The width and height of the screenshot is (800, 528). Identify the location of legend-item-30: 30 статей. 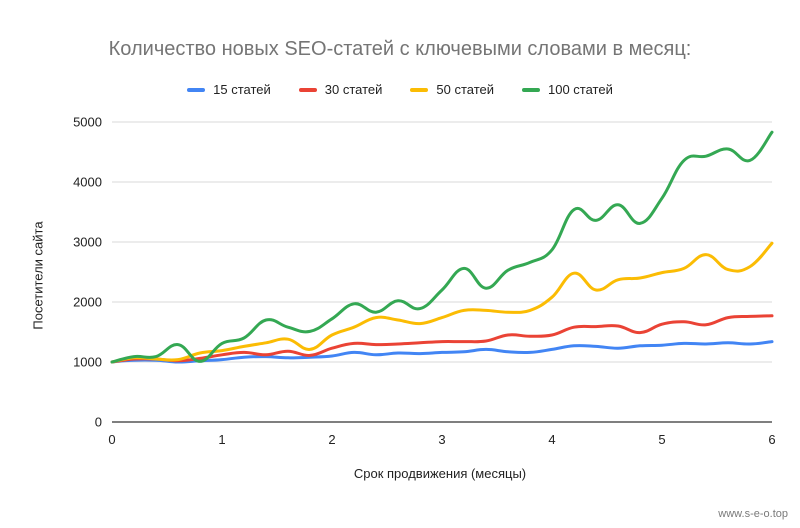
(340, 89).